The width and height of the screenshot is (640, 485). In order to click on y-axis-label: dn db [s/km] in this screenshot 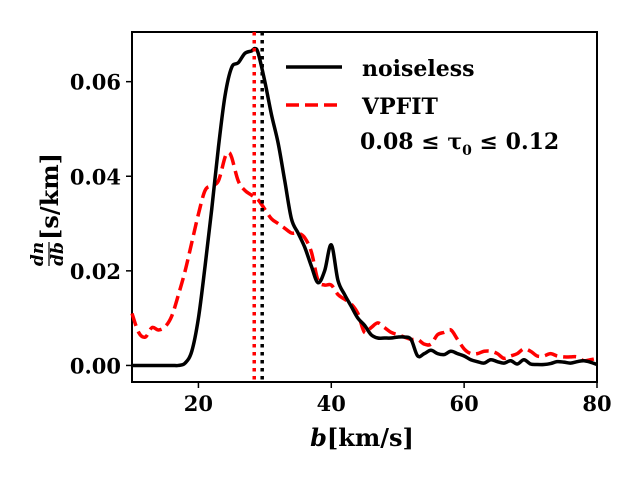, I will do `click(48, 209)`.